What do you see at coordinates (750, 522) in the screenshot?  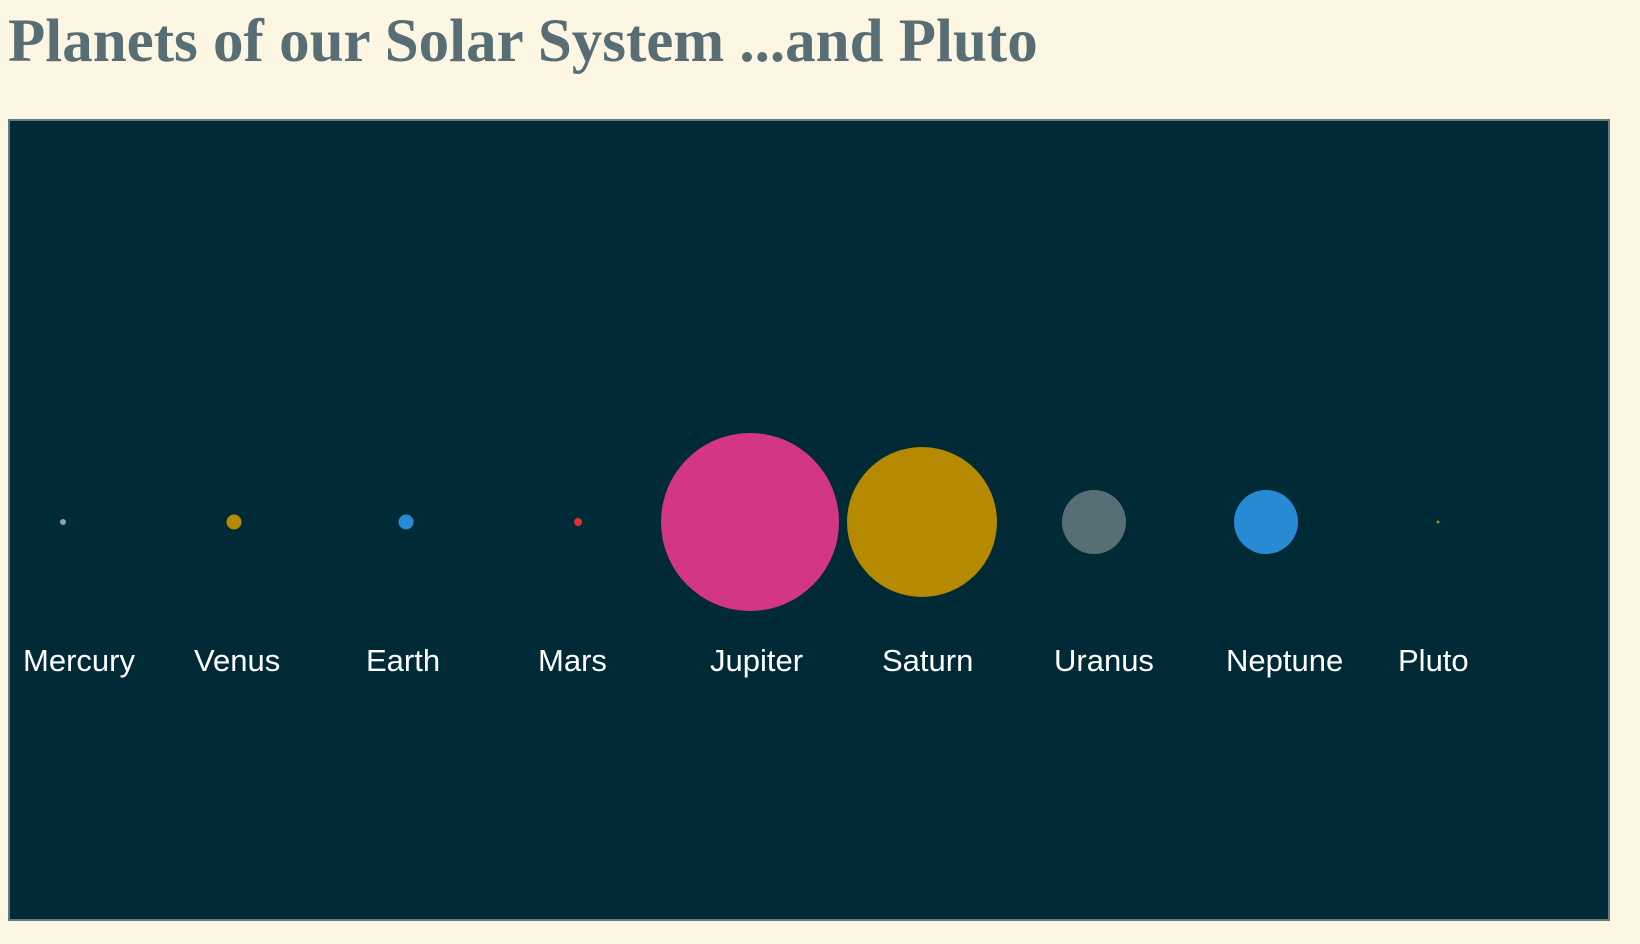 I see `planet-circle-jupiter` at bounding box center [750, 522].